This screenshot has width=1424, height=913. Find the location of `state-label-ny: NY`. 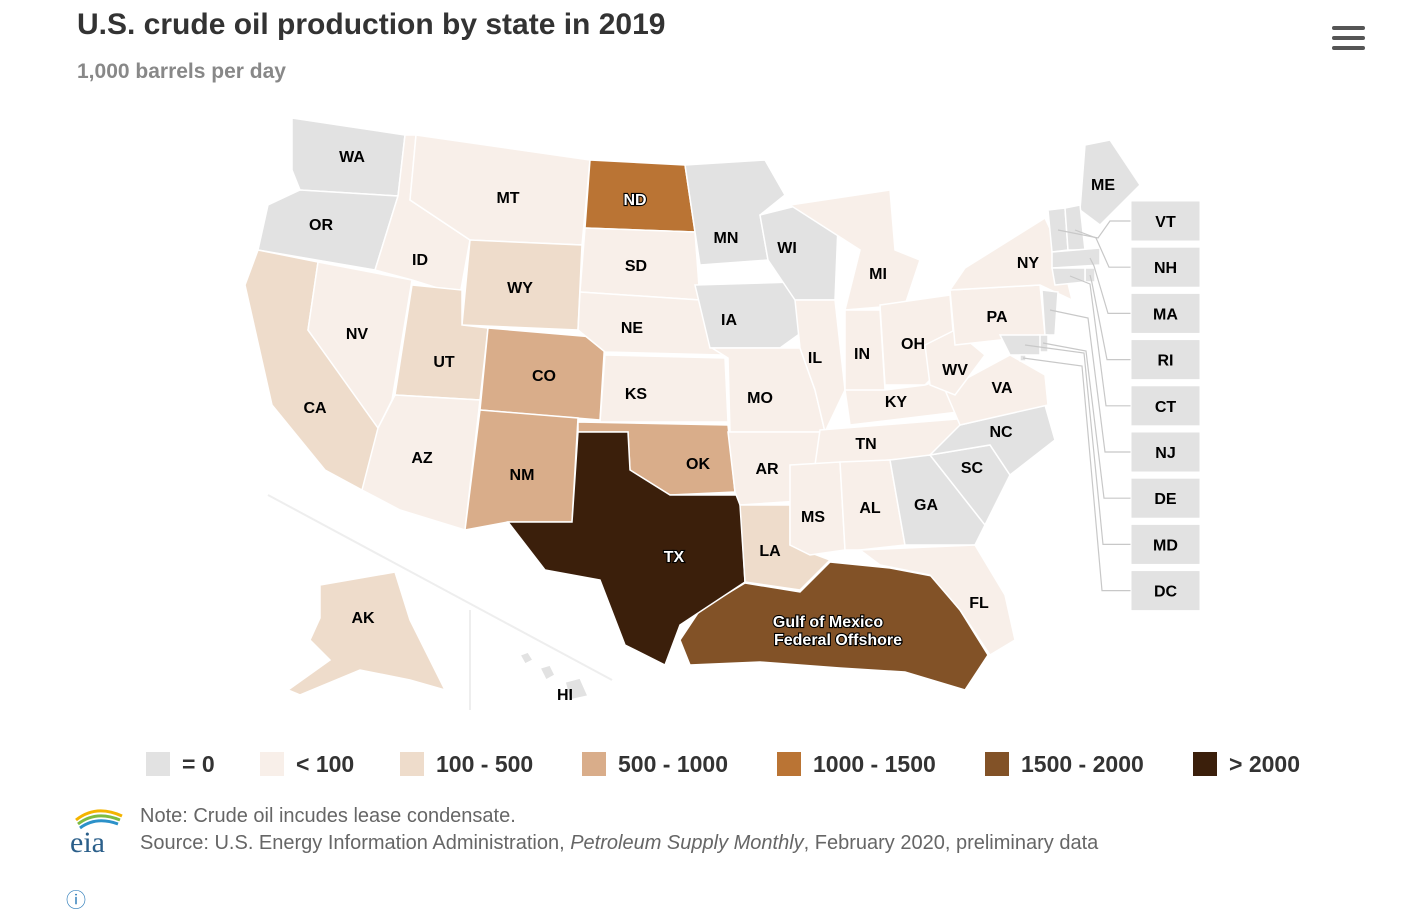

state-label-ny: NY is located at coordinates (1028, 263).